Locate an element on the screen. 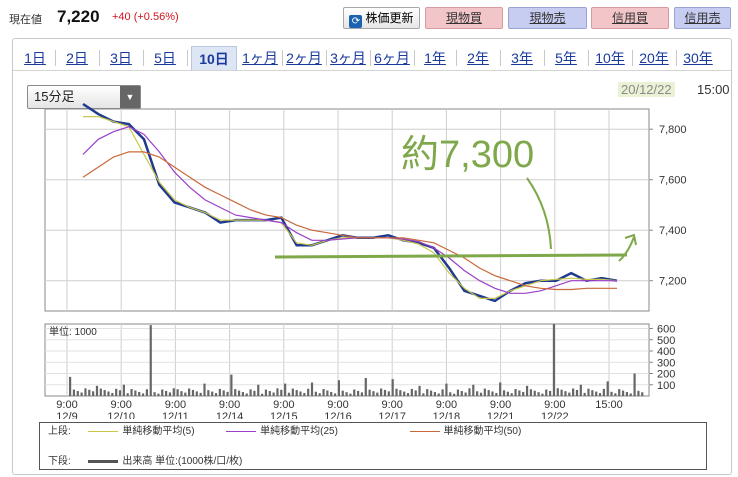 This screenshot has width=738, height=477. volume-tick-label: 400 is located at coordinates (666, 352).